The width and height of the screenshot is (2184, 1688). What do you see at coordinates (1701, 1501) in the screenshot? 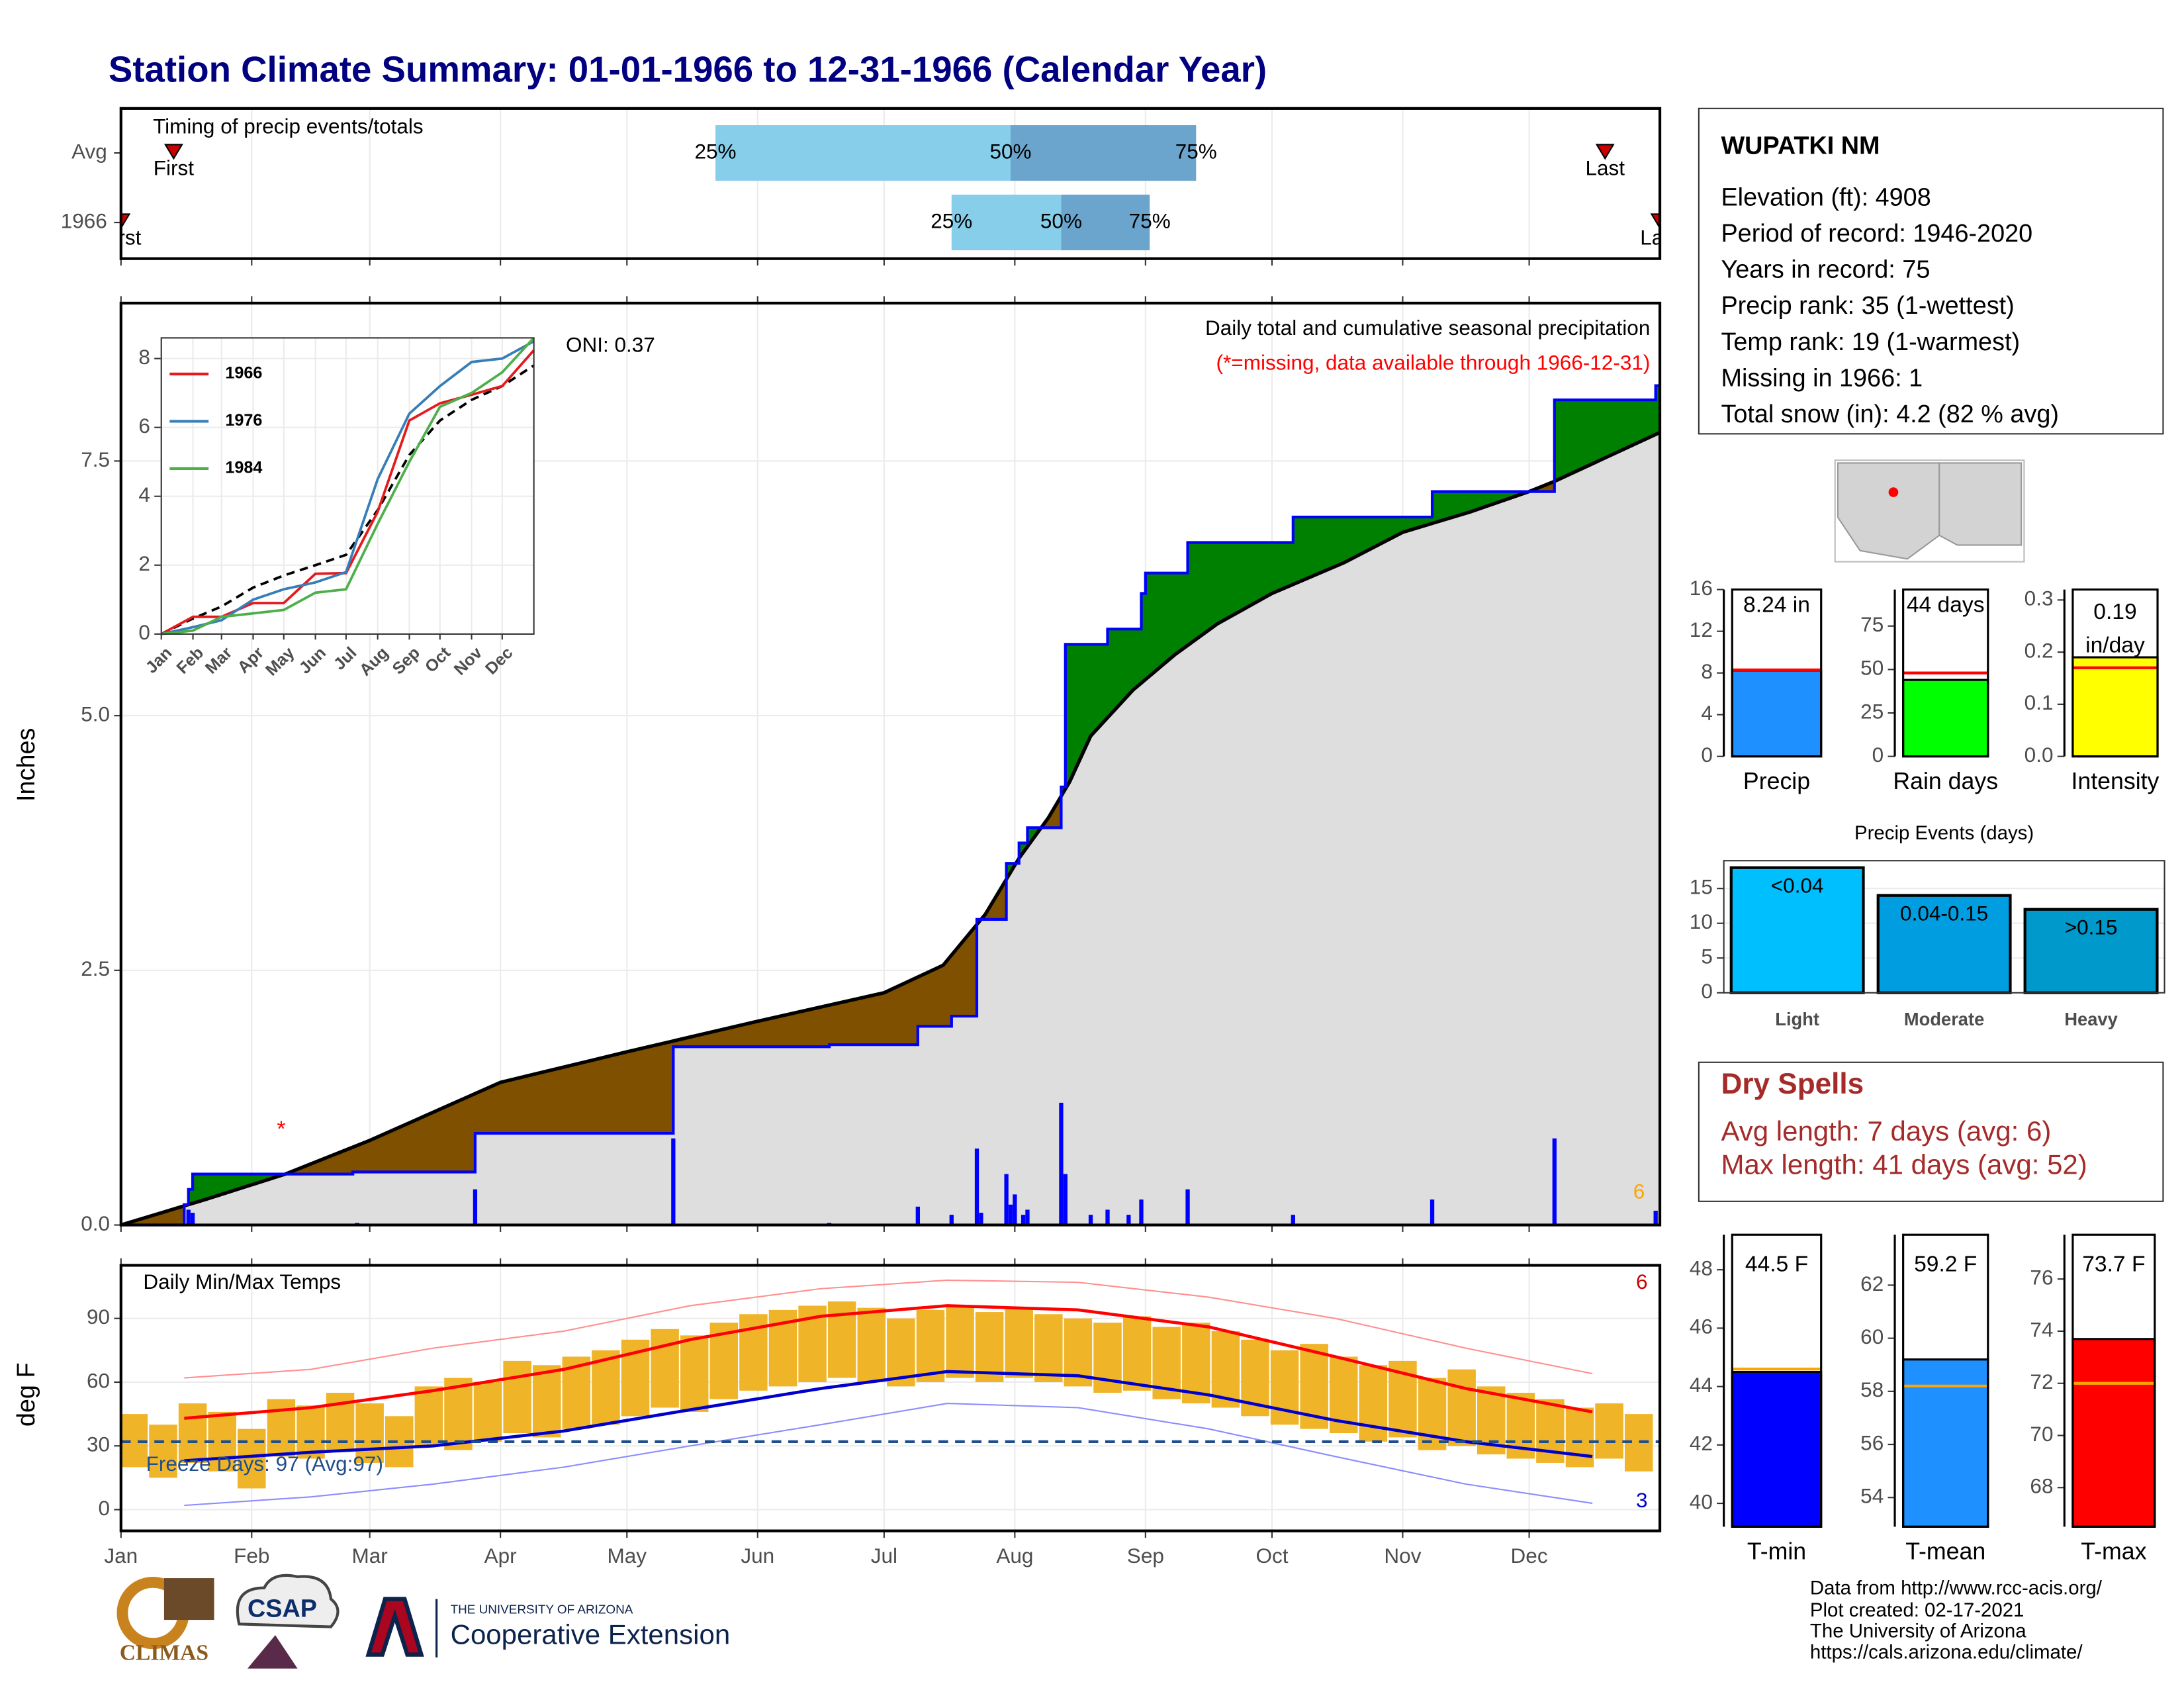
I see `y-tick-label: 40` at bounding box center [1701, 1501].